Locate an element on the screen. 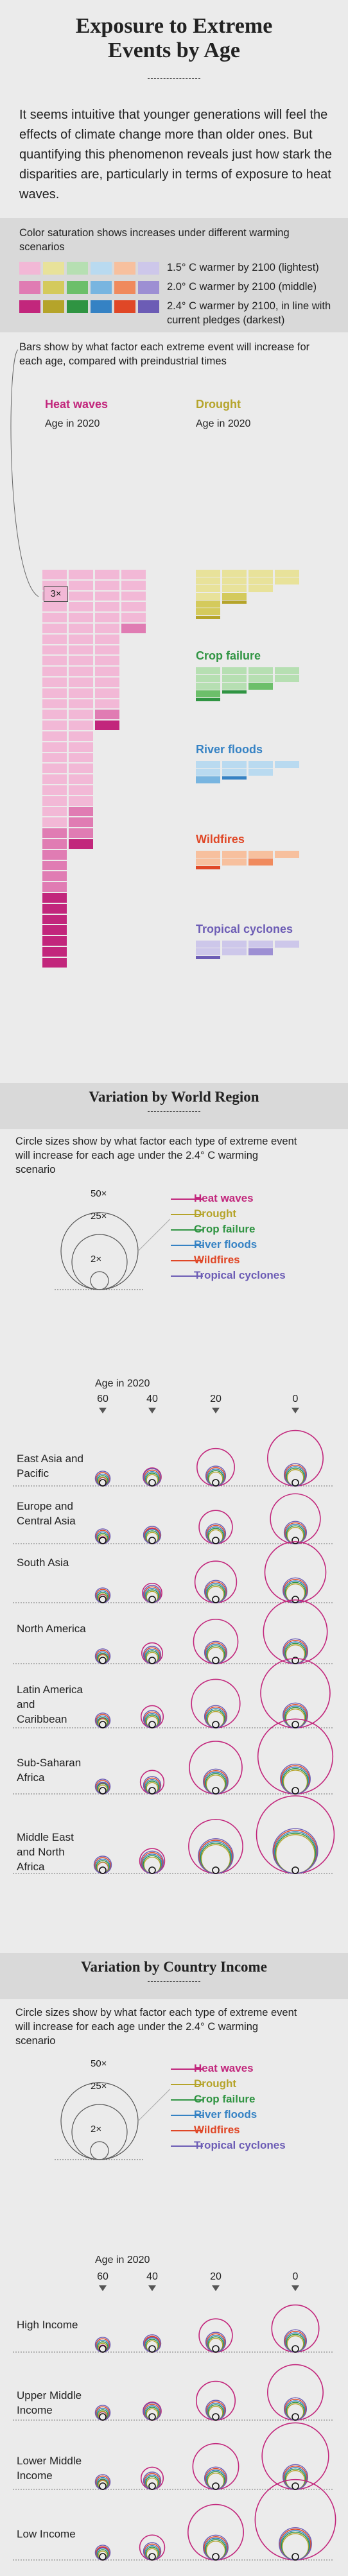 The height and width of the screenshot is (2576, 348). region-legend-event-line-flood is located at coordinates (187, 1245).